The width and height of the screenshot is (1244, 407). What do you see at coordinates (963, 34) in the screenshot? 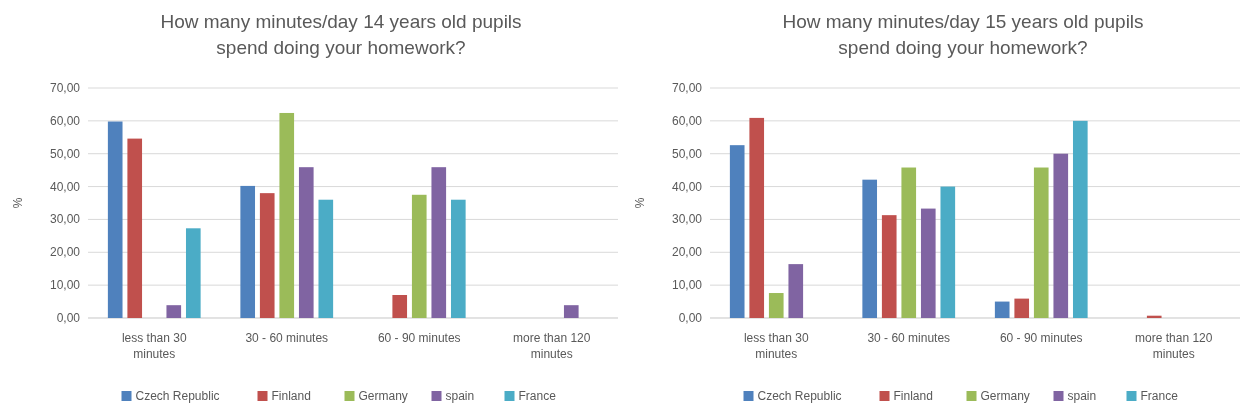
I see `chart-title: How many minutes/day 15 years old pupils spend doing your homework?` at bounding box center [963, 34].